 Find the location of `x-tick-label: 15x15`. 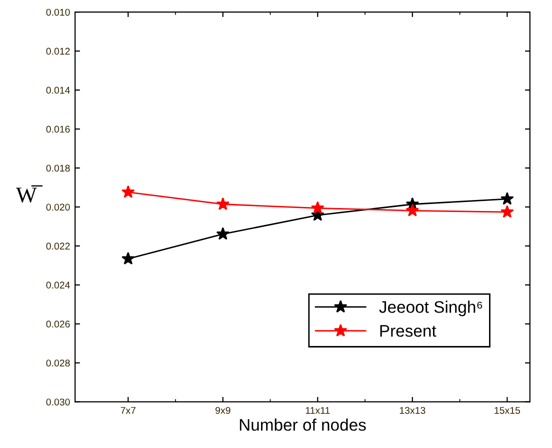

x-tick-label: 15x15 is located at coordinates (507, 410).